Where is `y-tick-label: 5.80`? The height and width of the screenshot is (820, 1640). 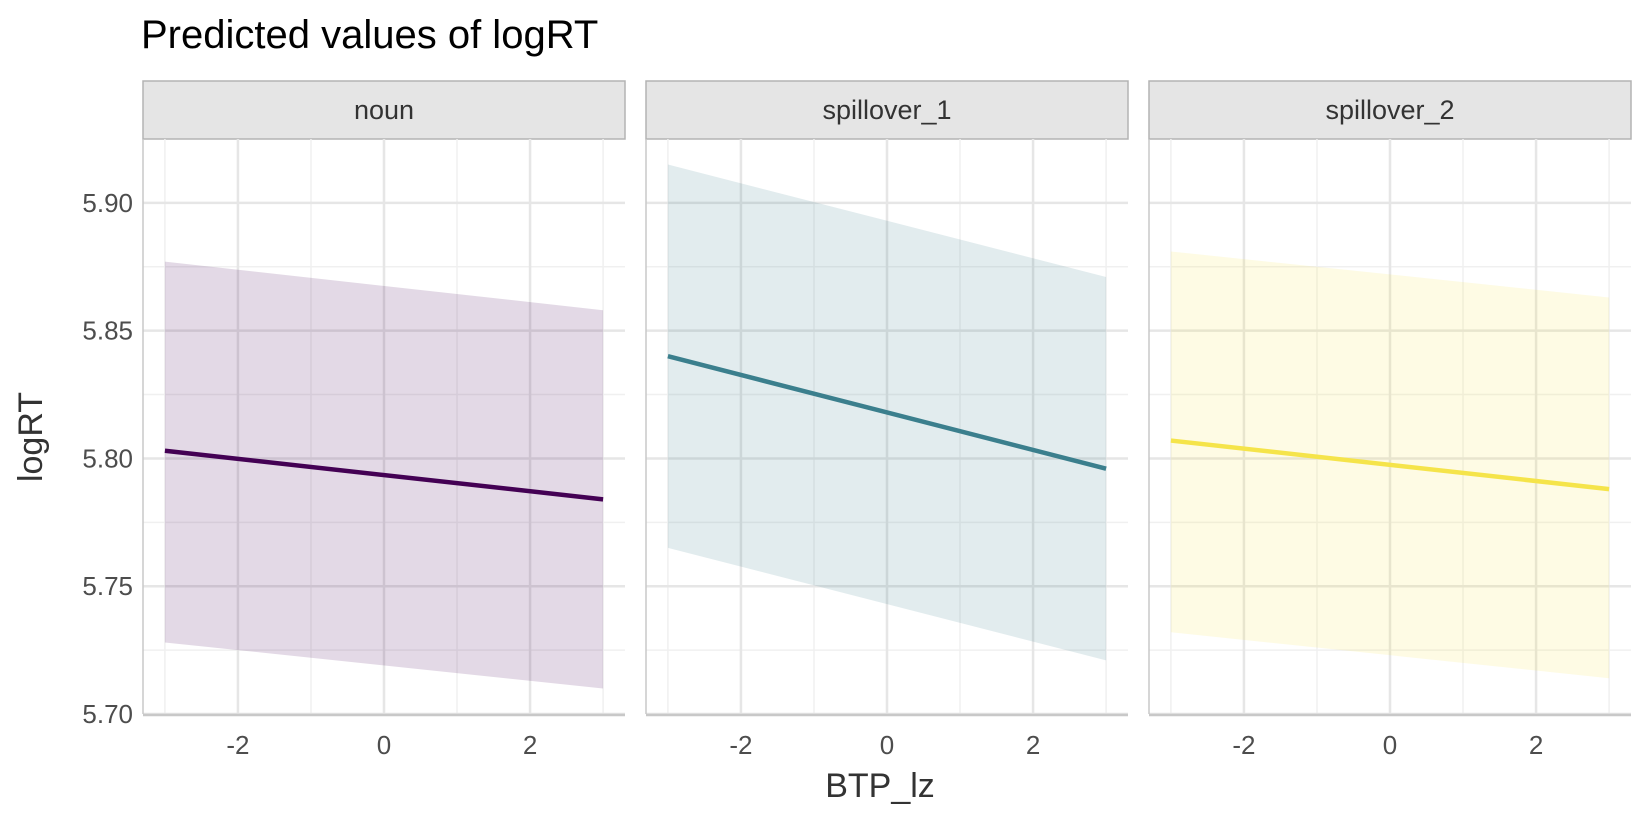
y-tick-label: 5.80 is located at coordinates (107, 458).